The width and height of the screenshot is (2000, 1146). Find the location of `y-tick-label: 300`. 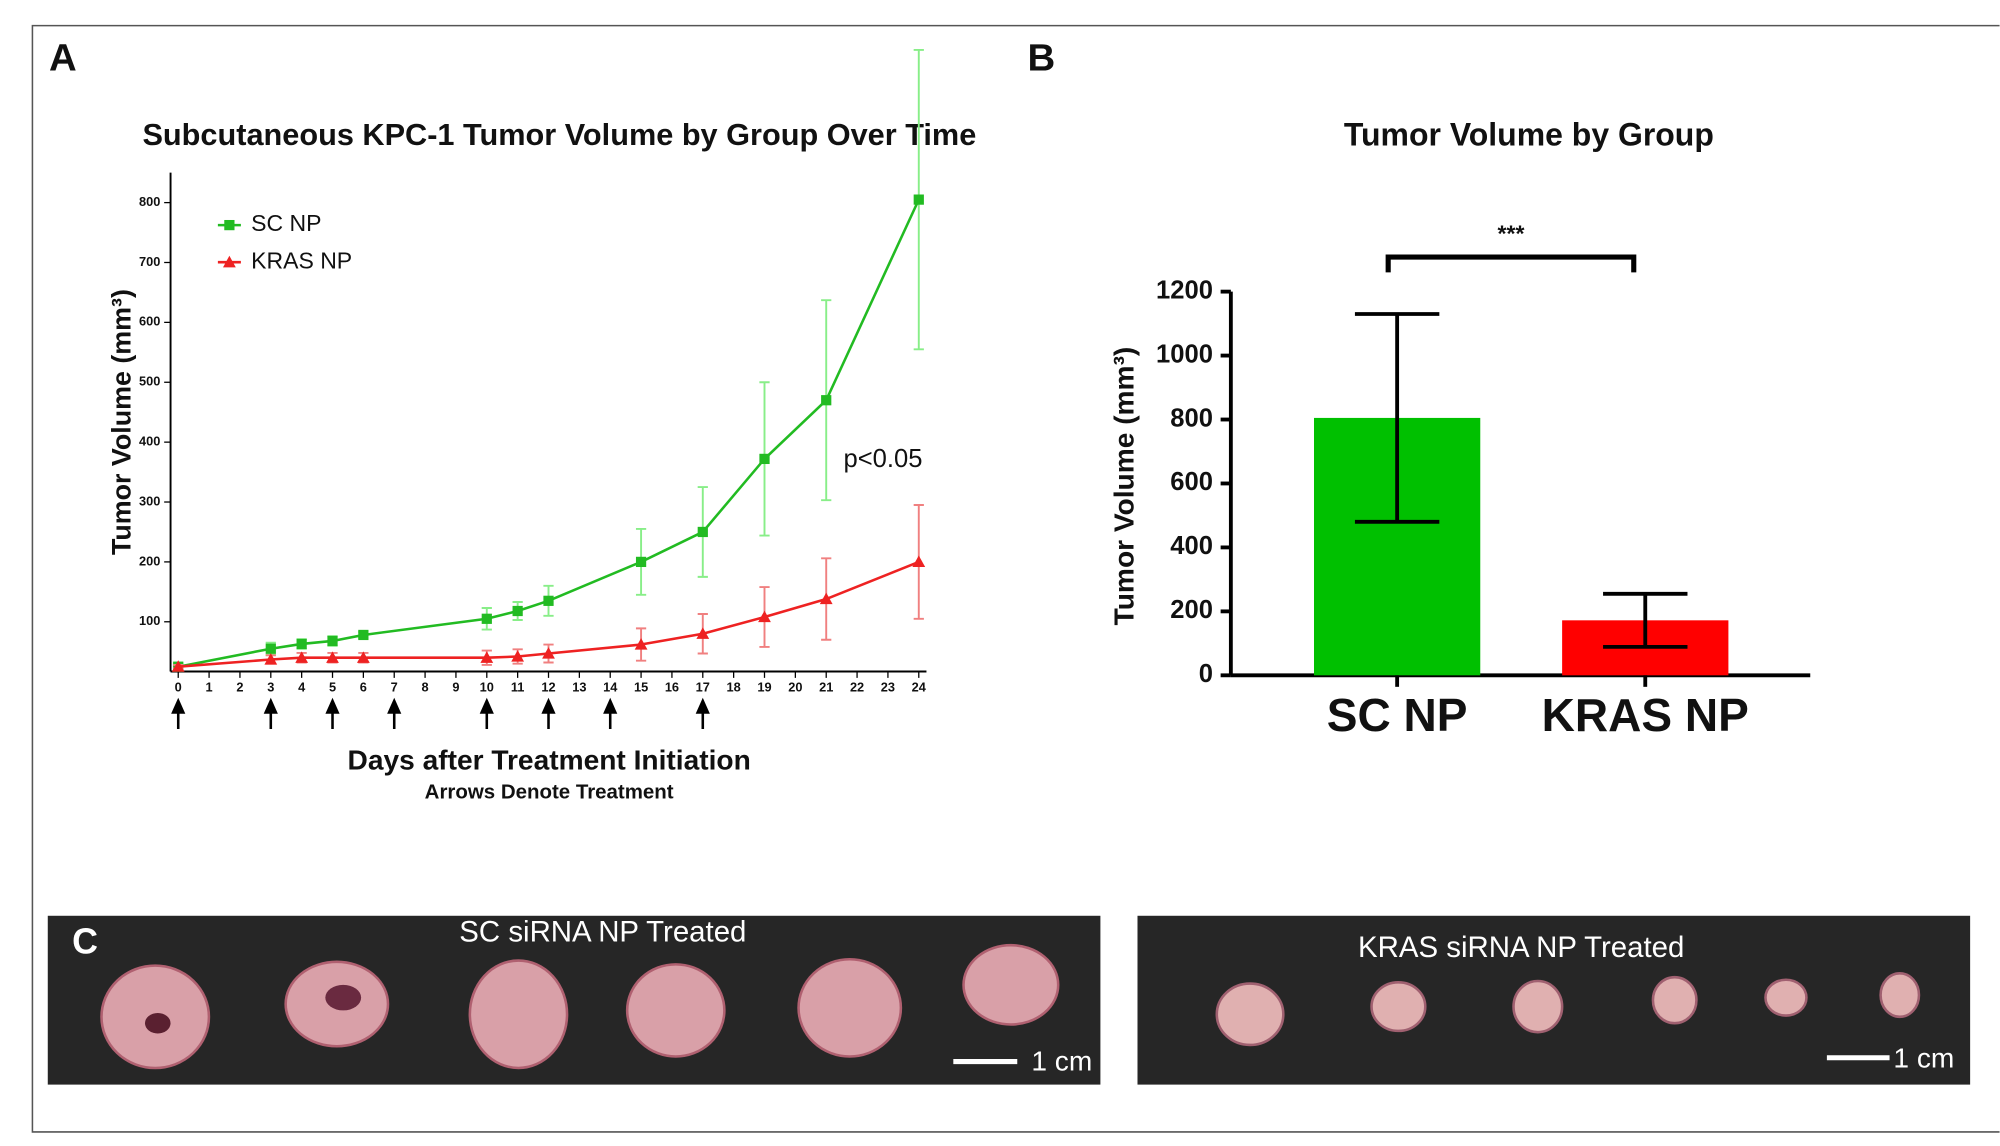

y-tick-label: 300 is located at coordinates (149, 500).